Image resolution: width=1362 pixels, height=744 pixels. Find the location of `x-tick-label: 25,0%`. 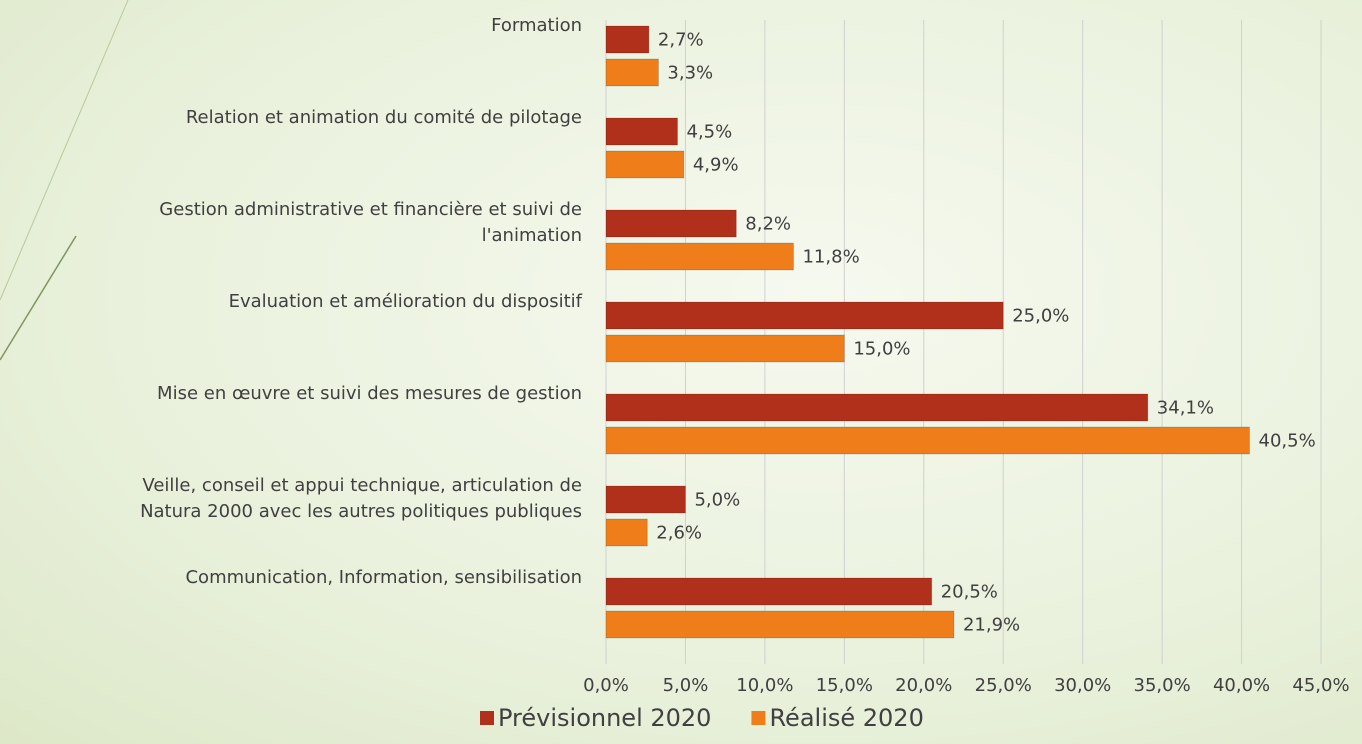

x-tick-label: 25,0% is located at coordinates (1003, 685).